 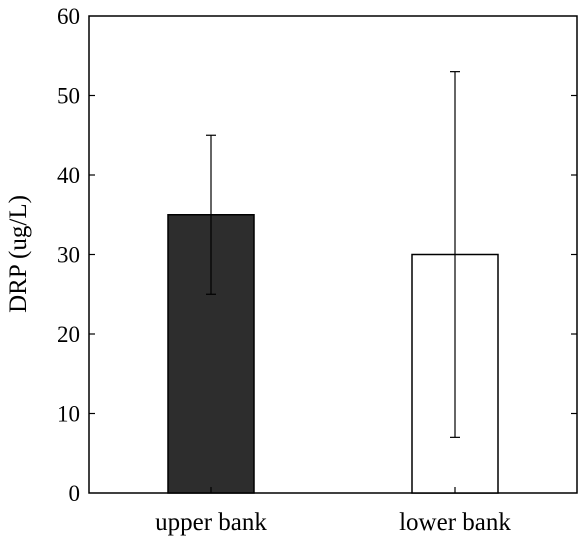 I want to click on x-tick-label: lower bank, so click(x=455, y=522).